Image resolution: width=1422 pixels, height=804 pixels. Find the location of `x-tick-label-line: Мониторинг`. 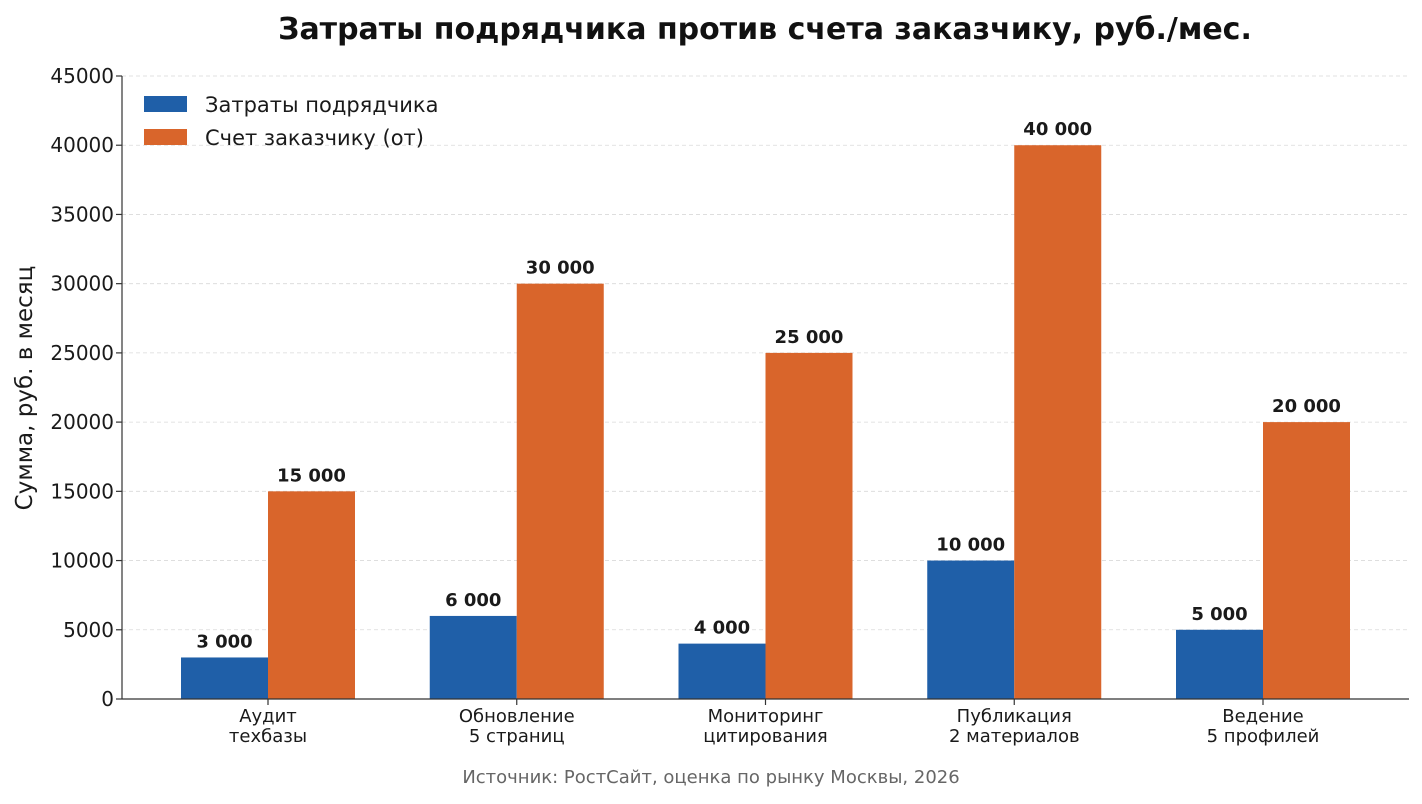

x-tick-label-line: Мониторинг is located at coordinates (766, 716).